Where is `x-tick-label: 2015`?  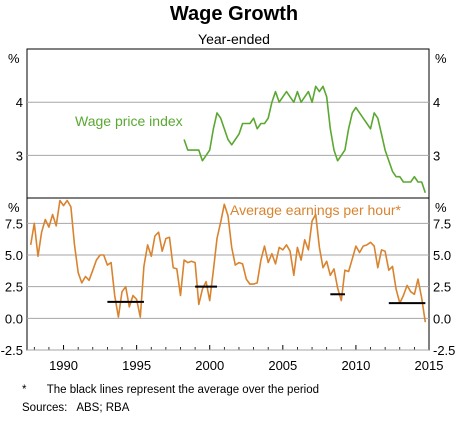
x-tick-label: 2015 is located at coordinates (429, 365).